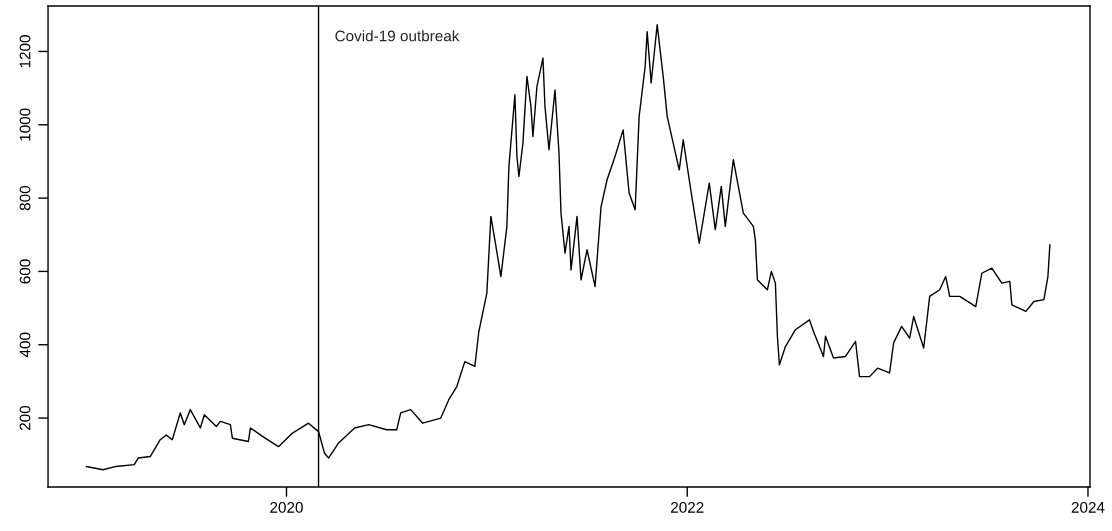  Describe the element at coordinates (25, 198) in the screenshot. I see `y-tick-label: 800` at that location.